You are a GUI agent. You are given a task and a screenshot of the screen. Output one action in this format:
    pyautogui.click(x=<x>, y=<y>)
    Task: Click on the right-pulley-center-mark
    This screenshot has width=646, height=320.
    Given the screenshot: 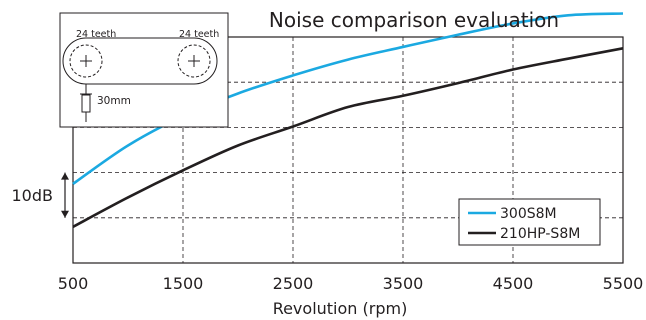 What is the action you would take?
    pyautogui.click(x=194, y=61)
    